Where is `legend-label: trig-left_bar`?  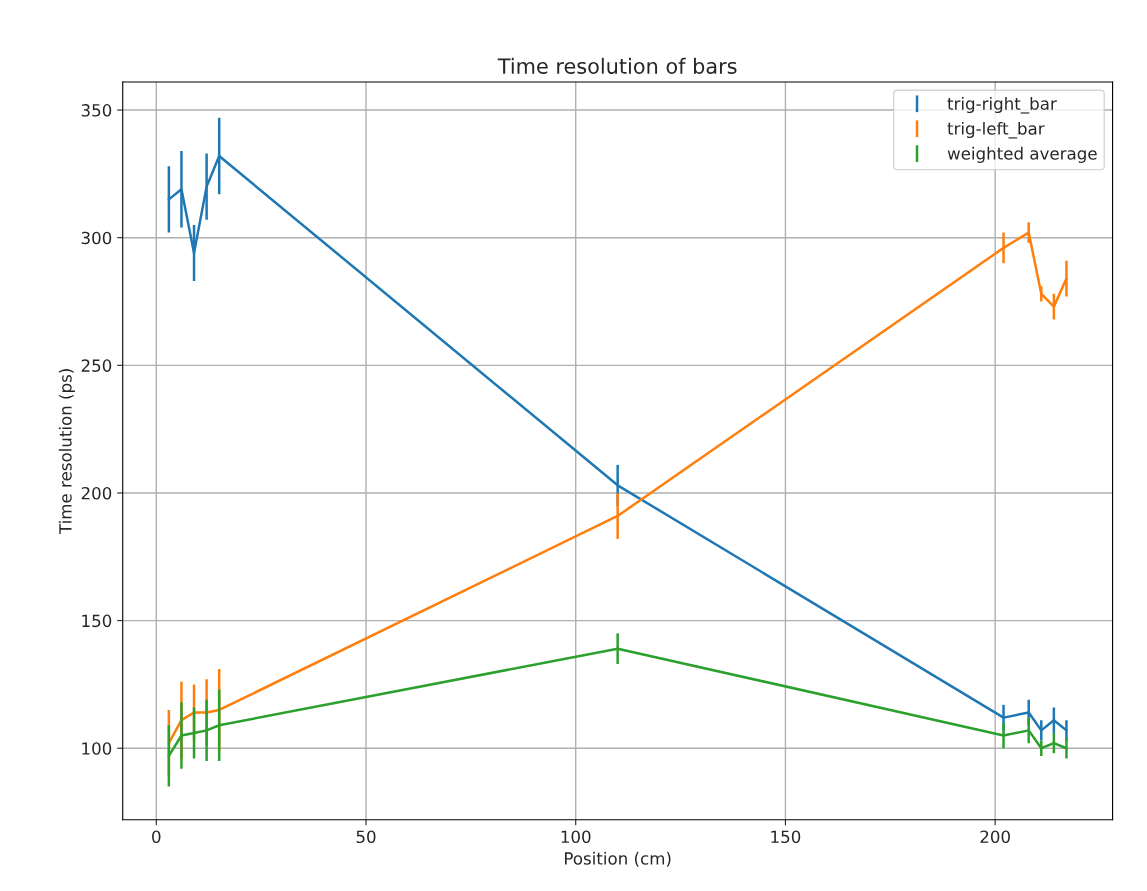
legend-label: trig-left_bar is located at coordinates (996, 130).